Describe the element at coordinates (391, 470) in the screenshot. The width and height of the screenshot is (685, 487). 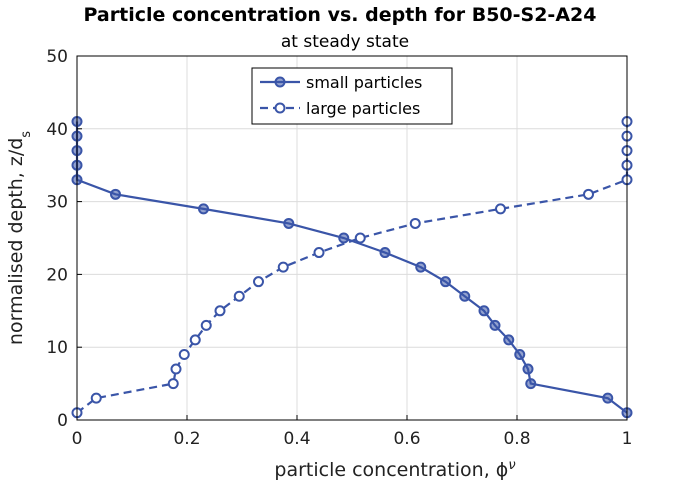
I see `x-axis-label-text: particle concentration, ϕ` at that location.